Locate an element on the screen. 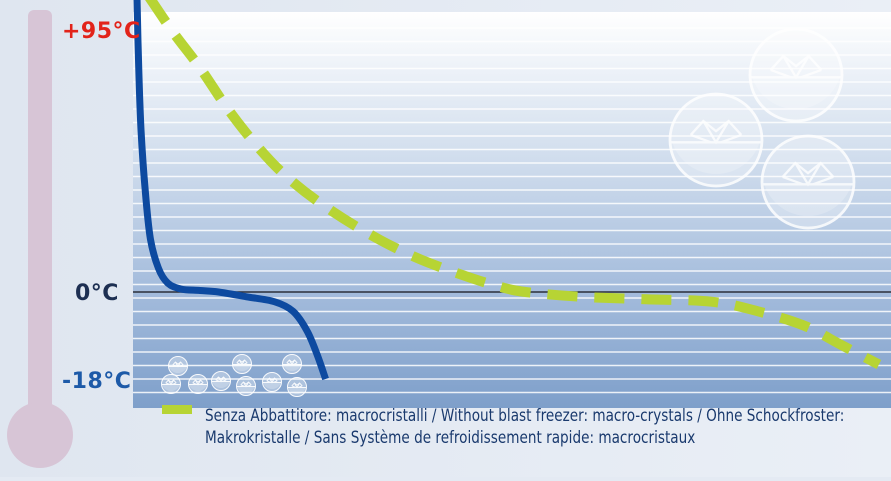 This screenshot has width=891, height=481. y-tick-label: -18°C is located at coordinates (97, 381).